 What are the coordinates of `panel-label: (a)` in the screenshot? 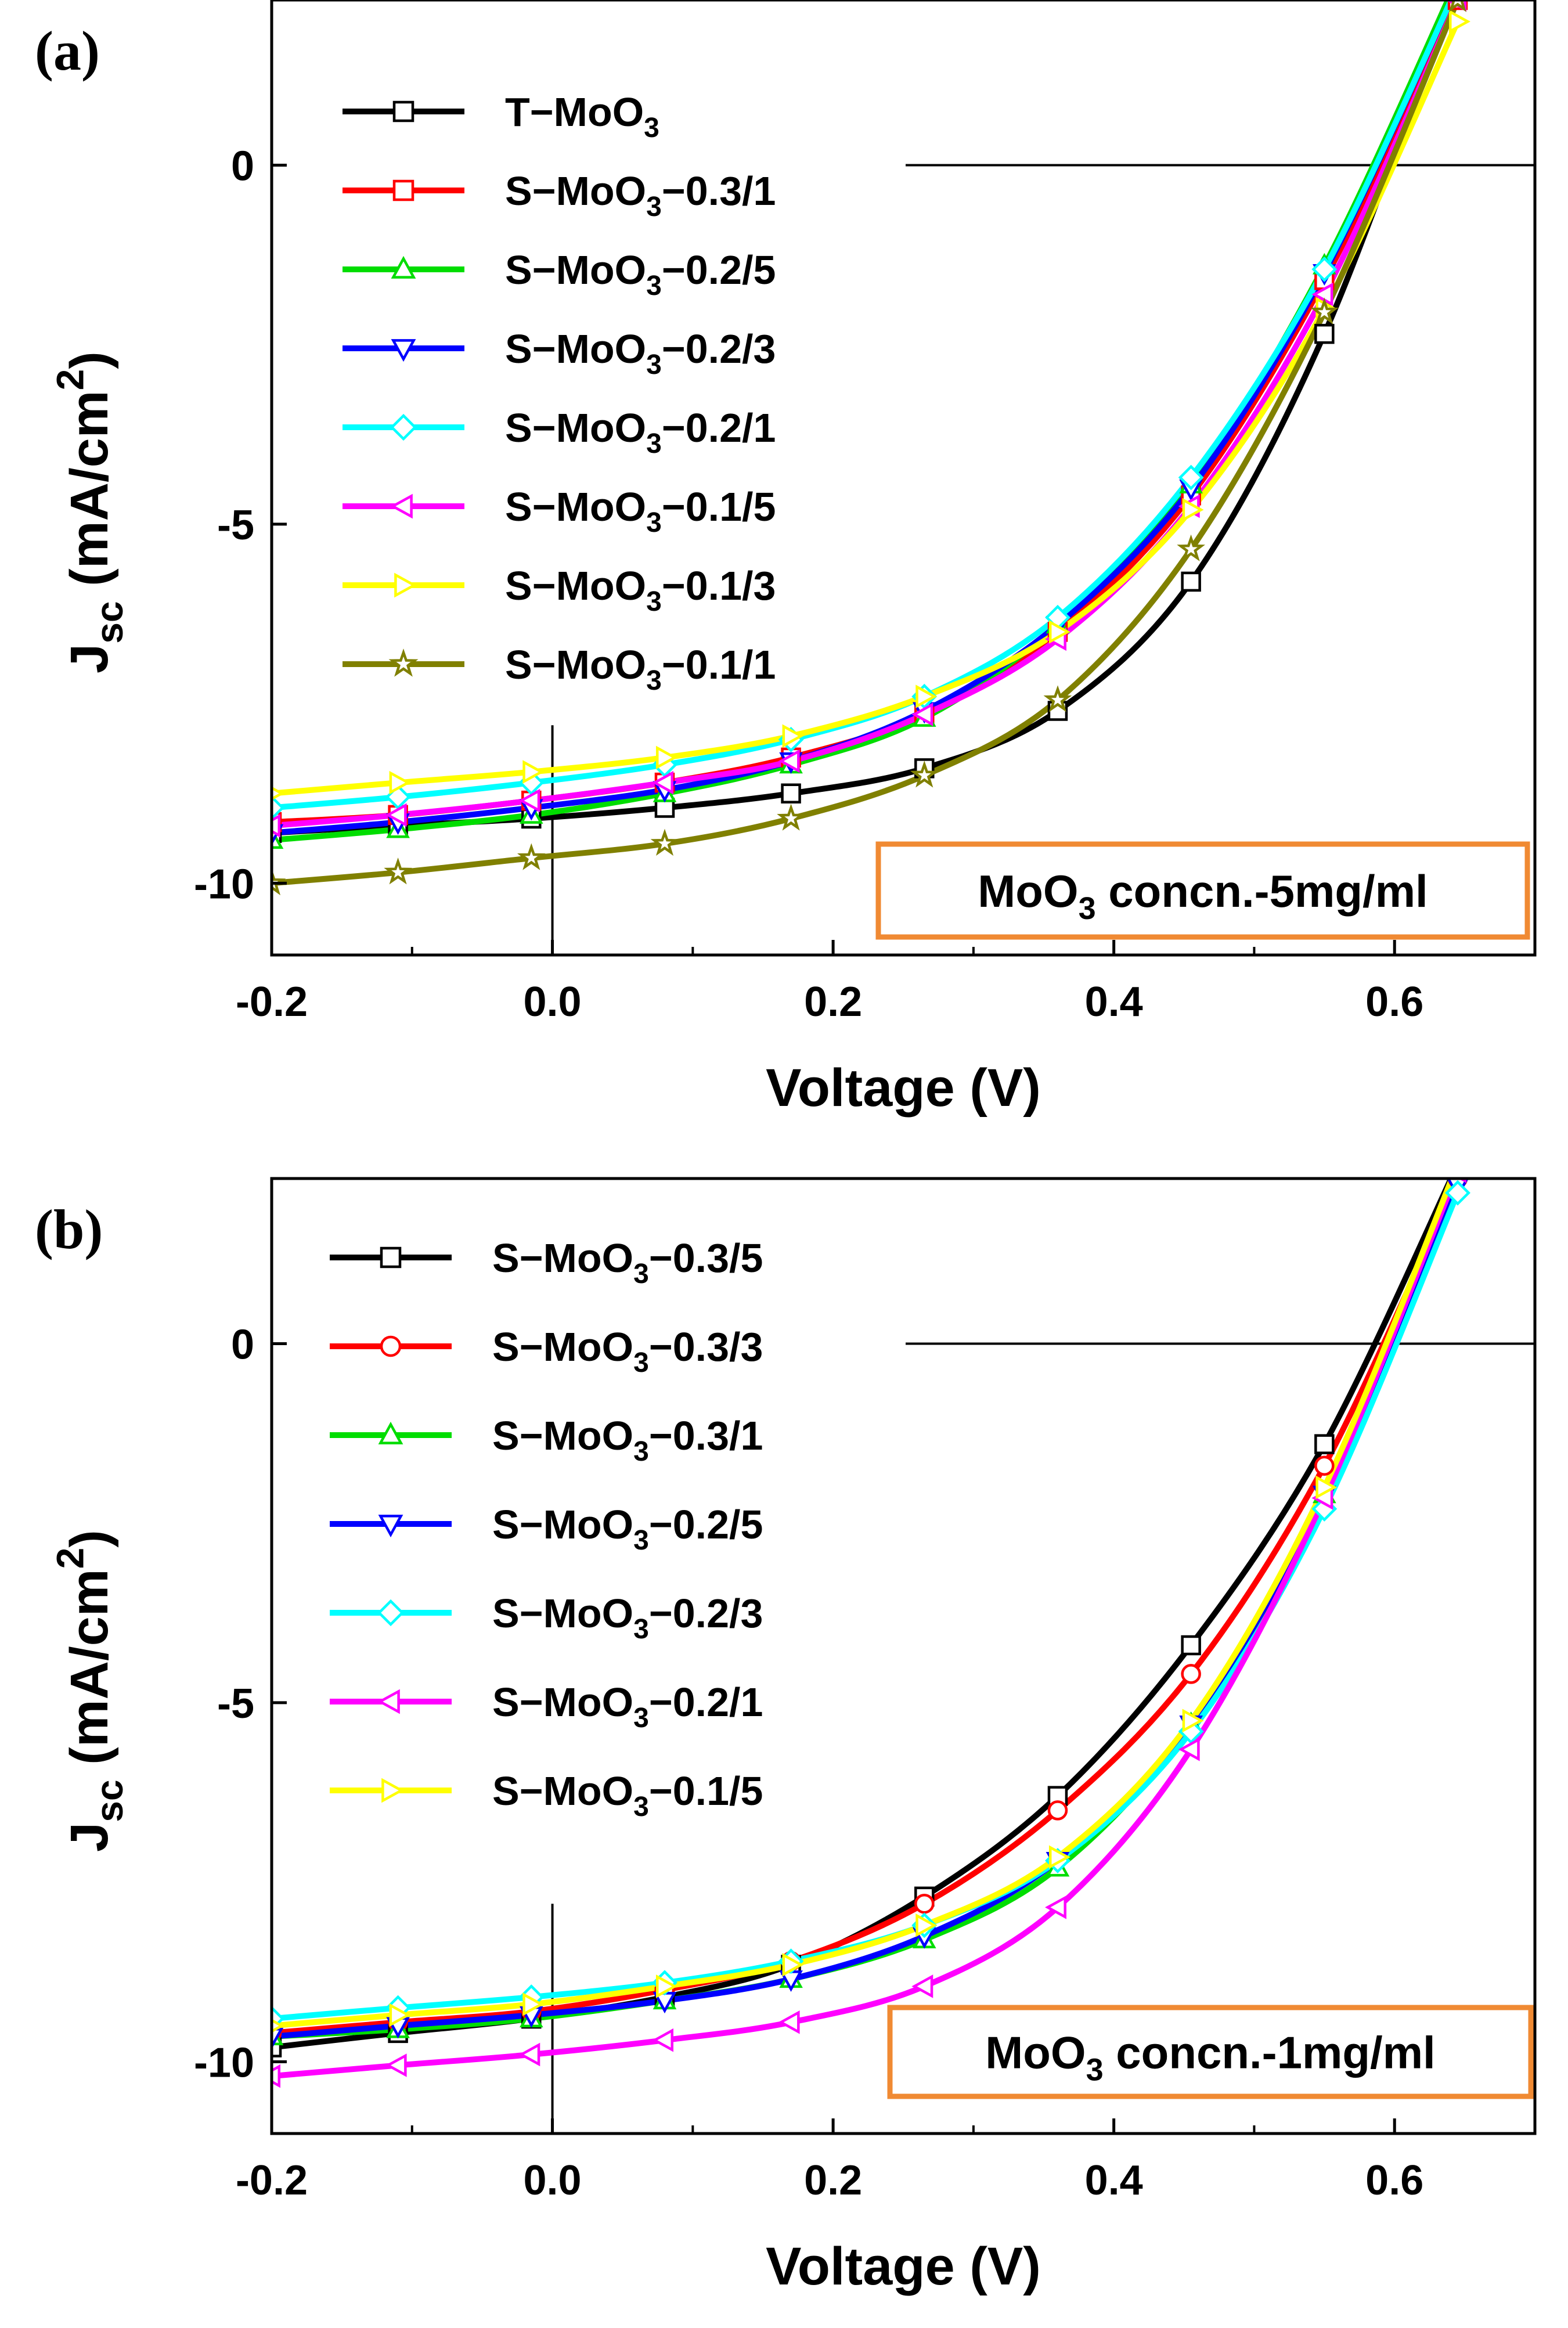 It's located at (68, 51).